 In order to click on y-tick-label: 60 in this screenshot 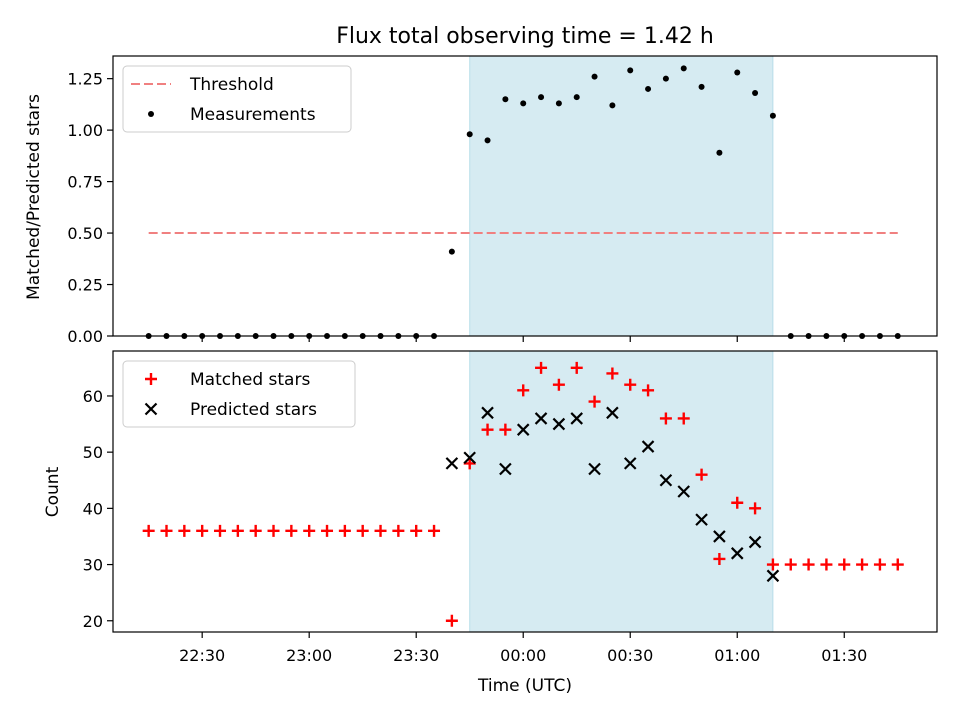, I will do `click(93, 396)`.